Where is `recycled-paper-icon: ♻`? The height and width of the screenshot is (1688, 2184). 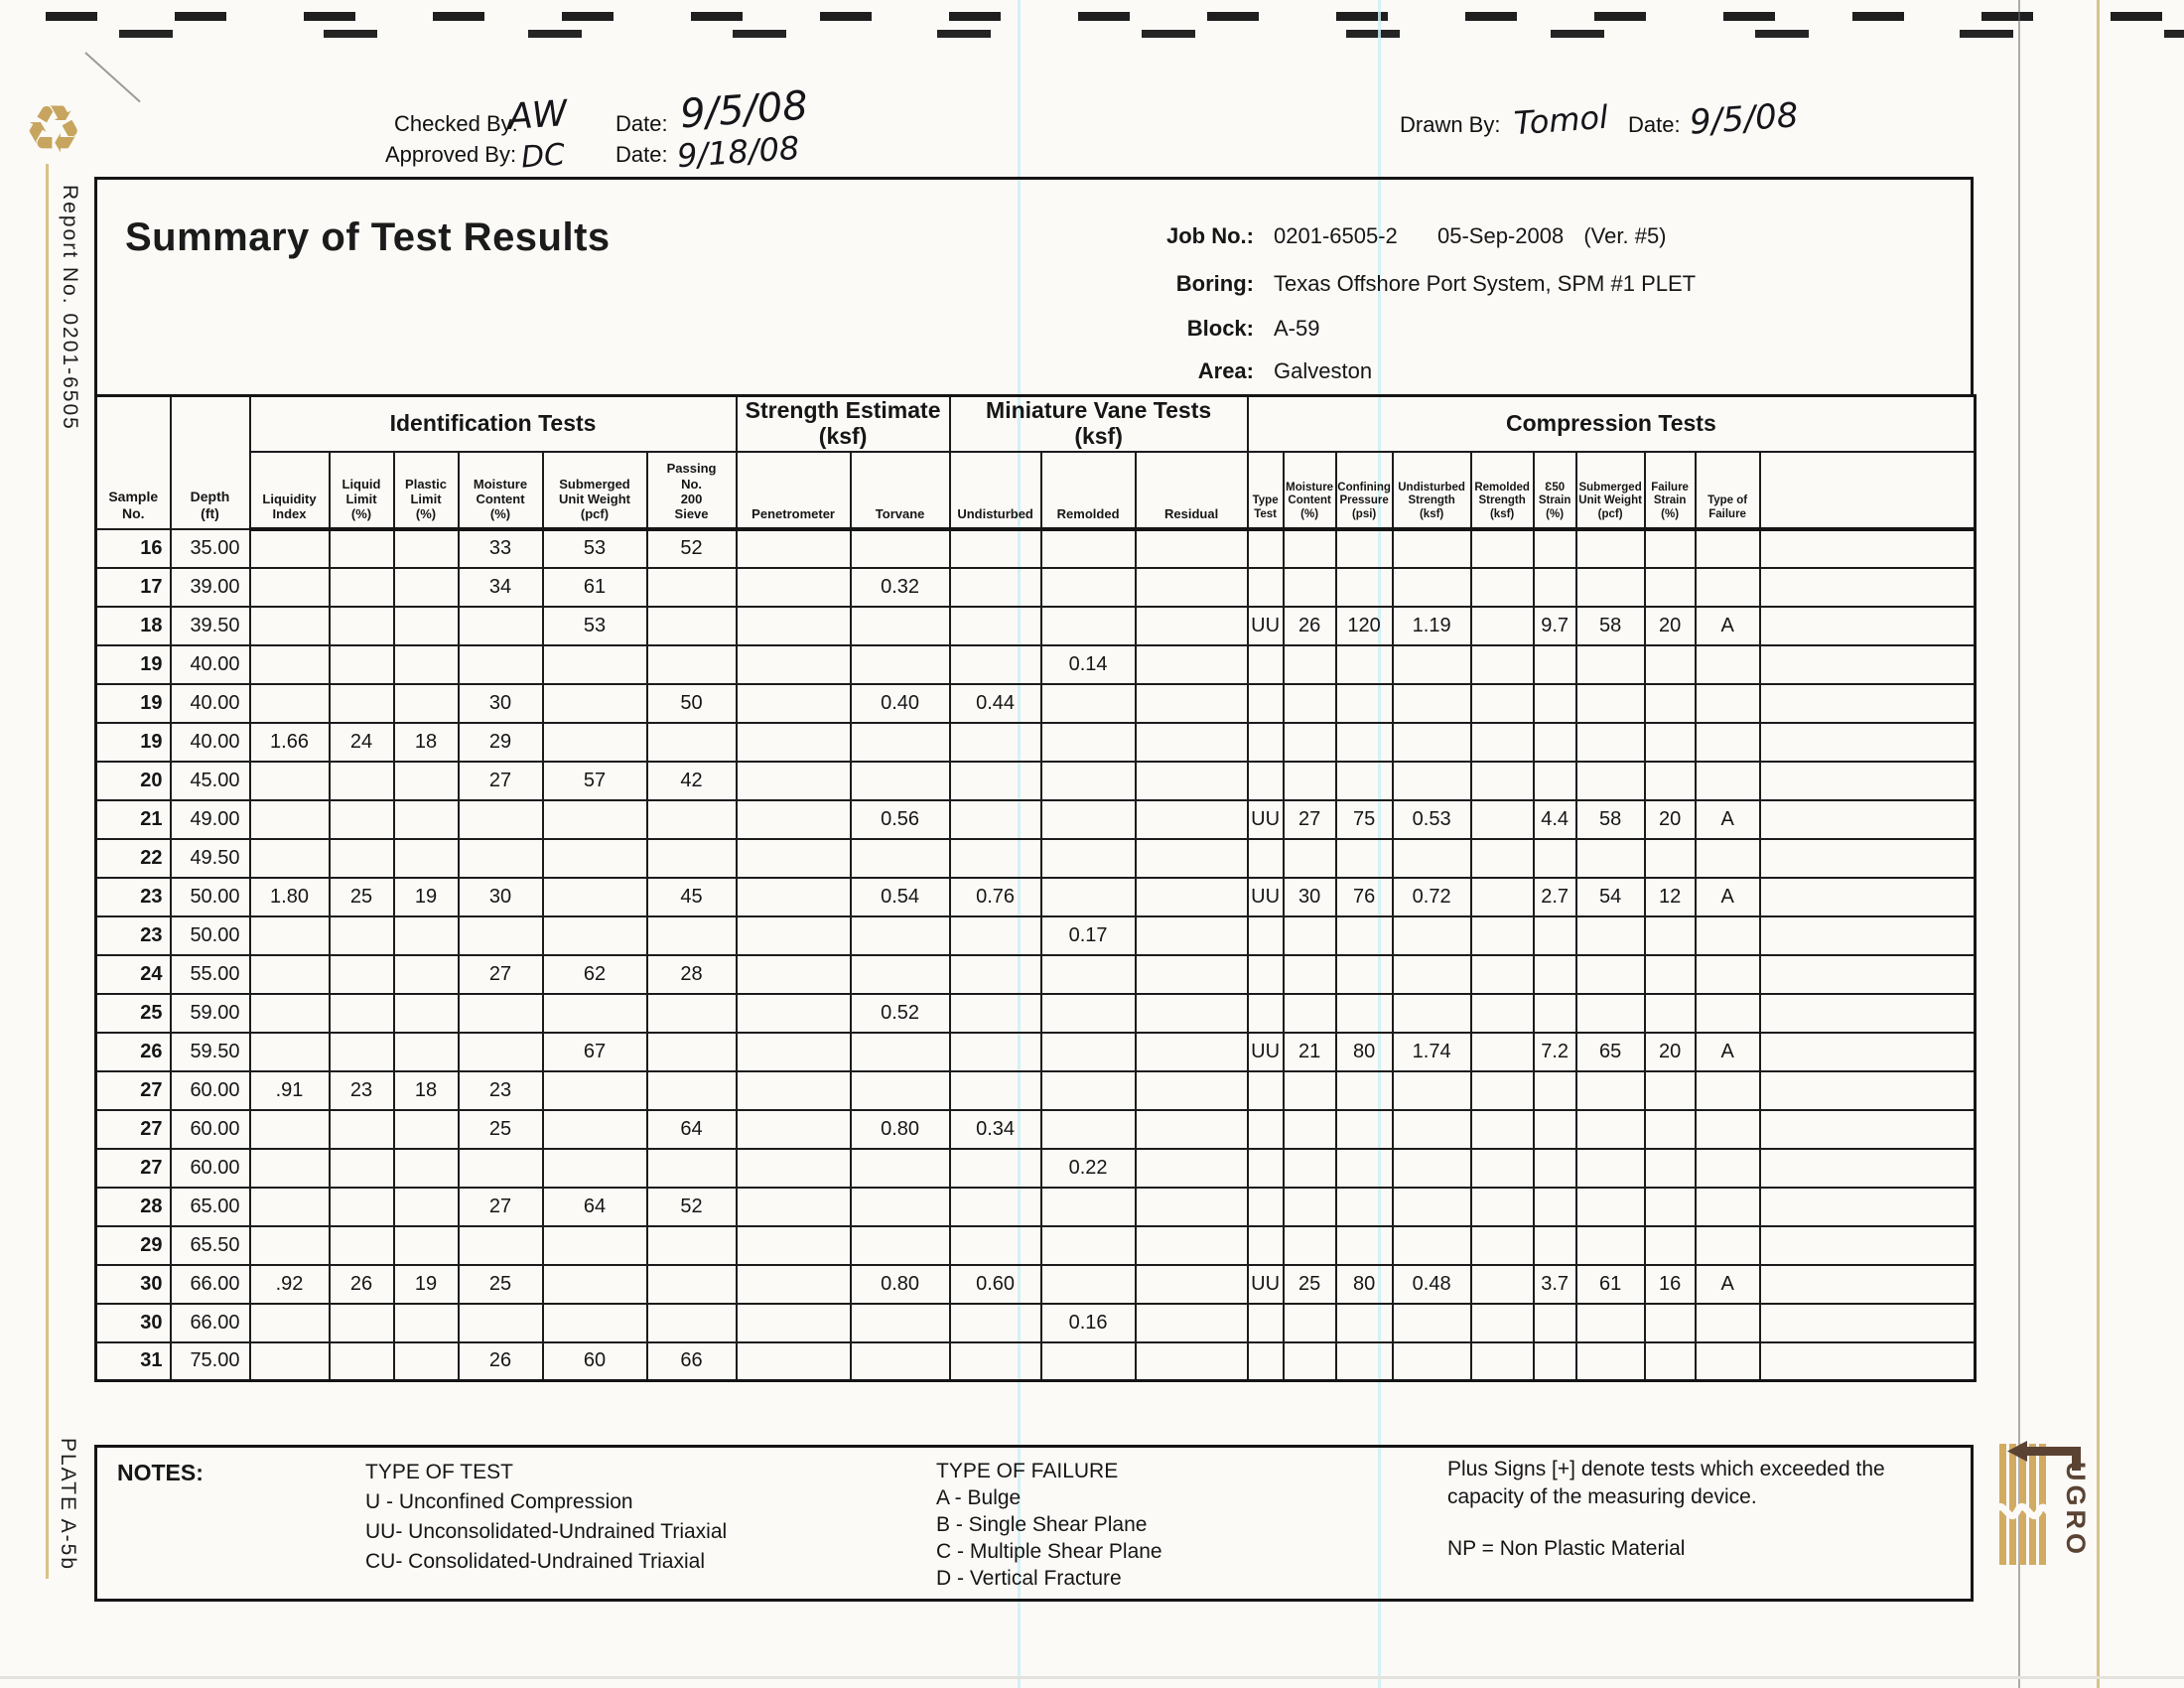
recycled-paper-icon: ♻ is located at coordinates (53, 129).